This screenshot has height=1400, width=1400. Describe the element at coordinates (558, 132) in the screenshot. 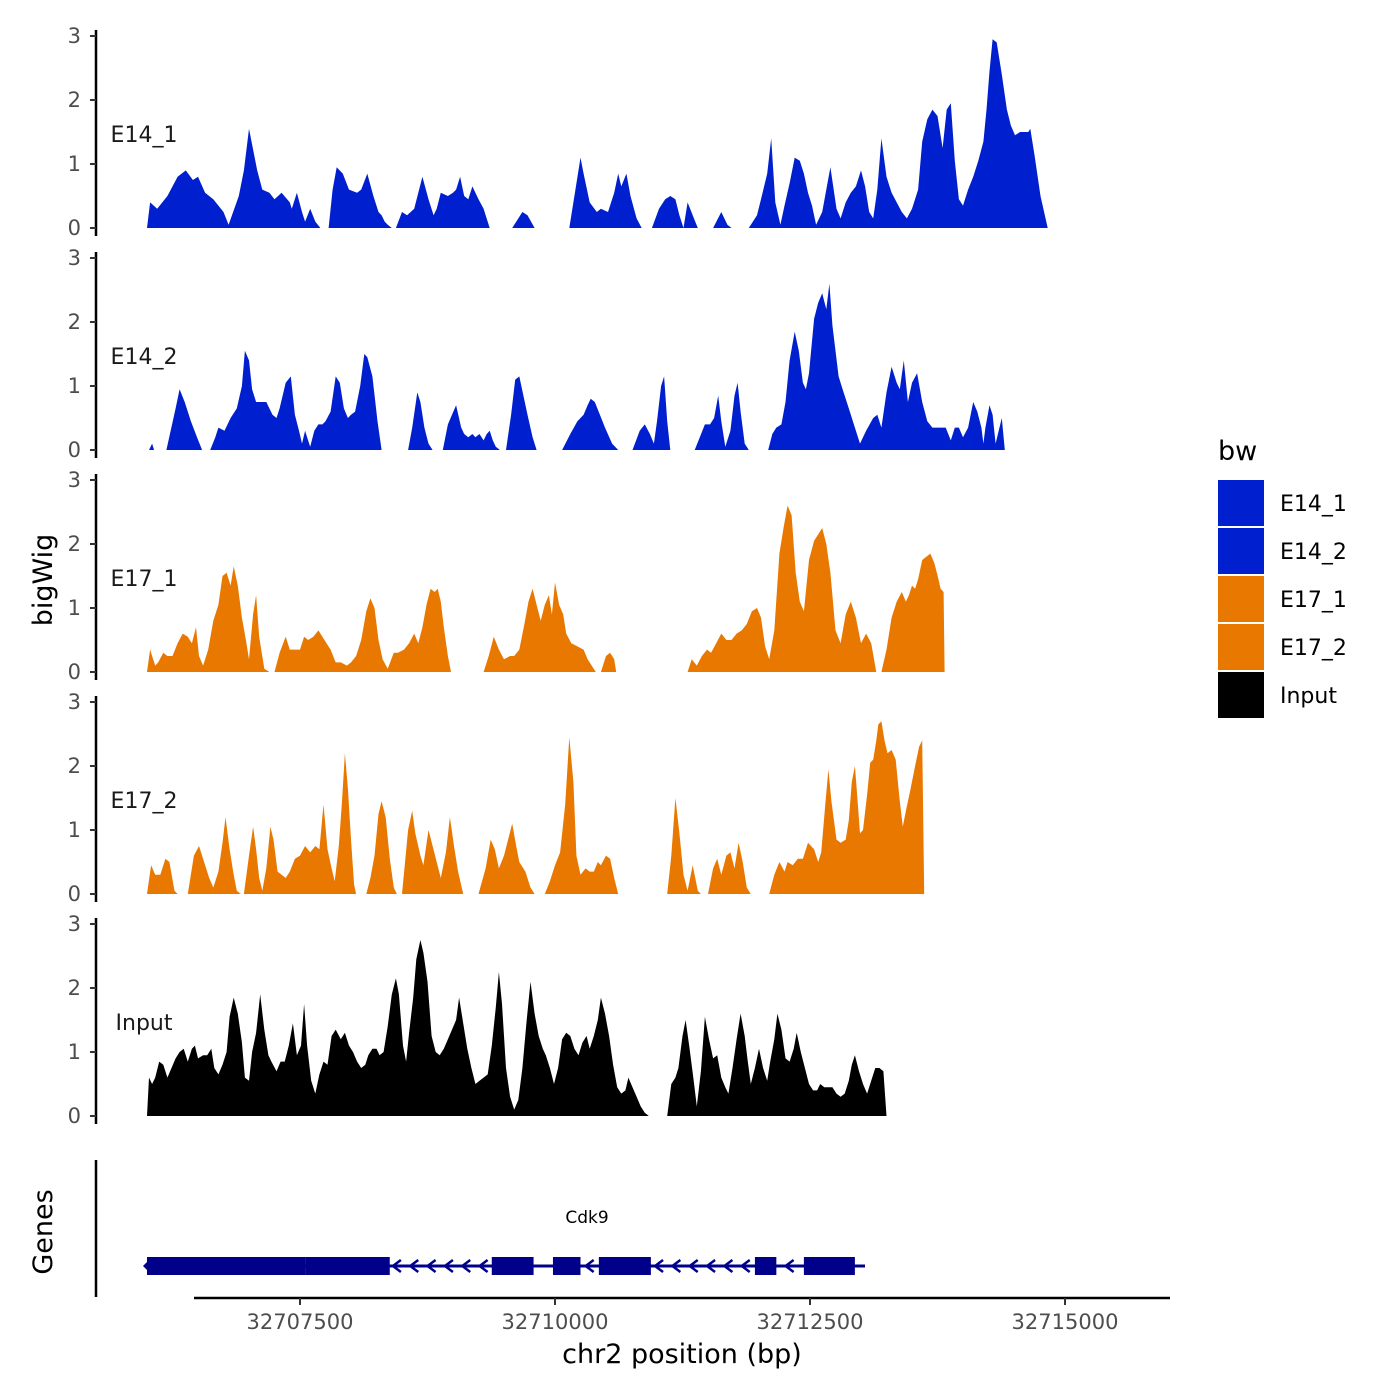

I see `track-E14_1: 0 1 2 3 E14_1` at that location.